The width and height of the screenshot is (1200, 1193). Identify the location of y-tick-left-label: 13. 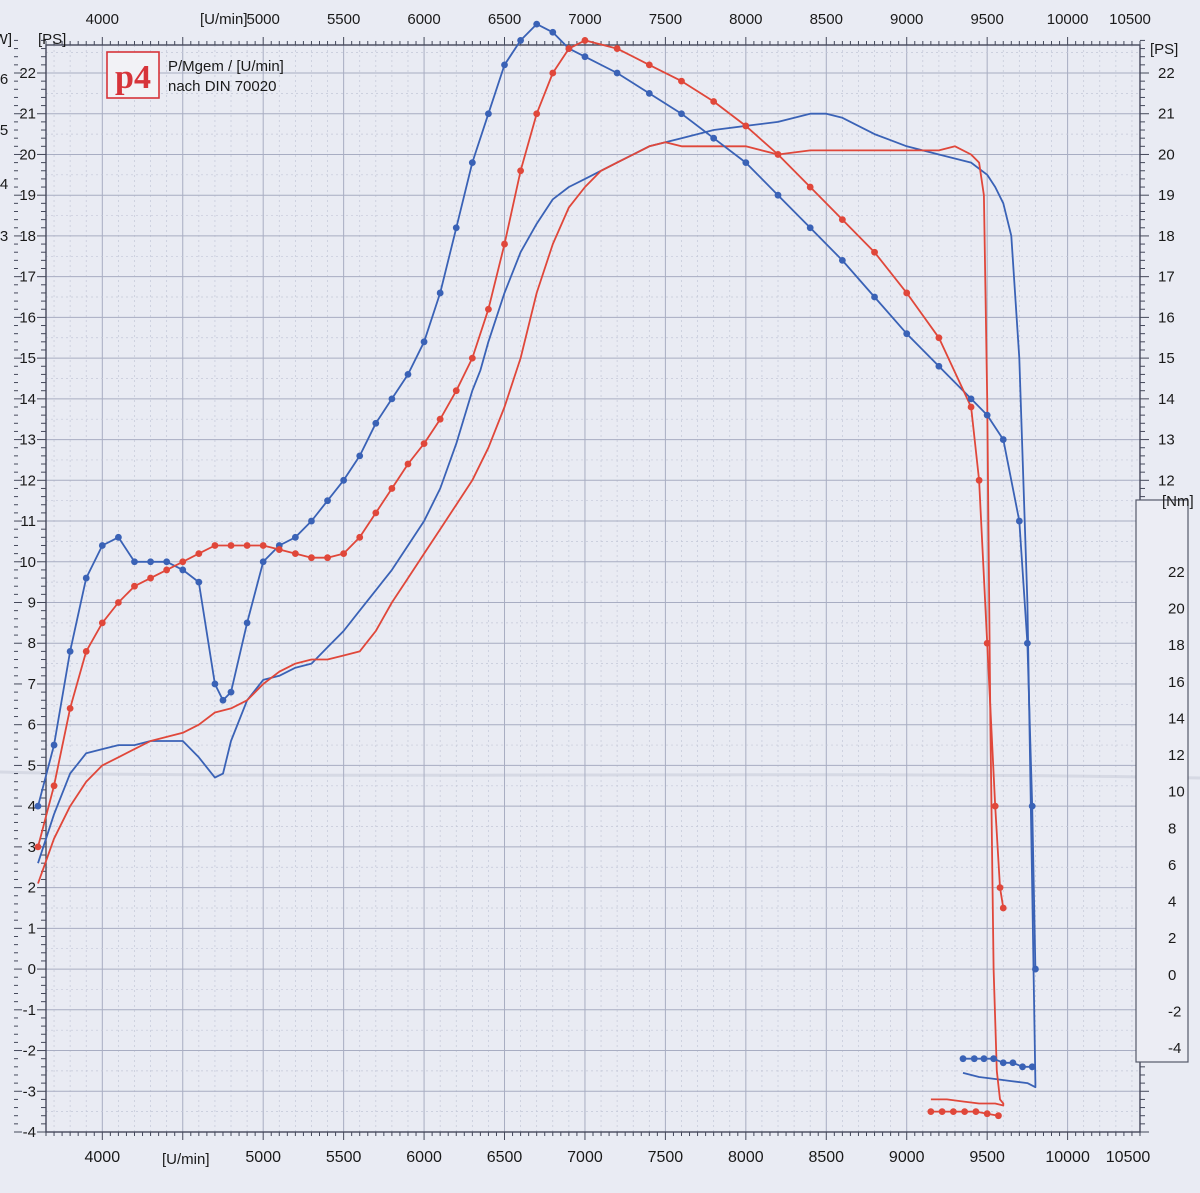
(27, 440).